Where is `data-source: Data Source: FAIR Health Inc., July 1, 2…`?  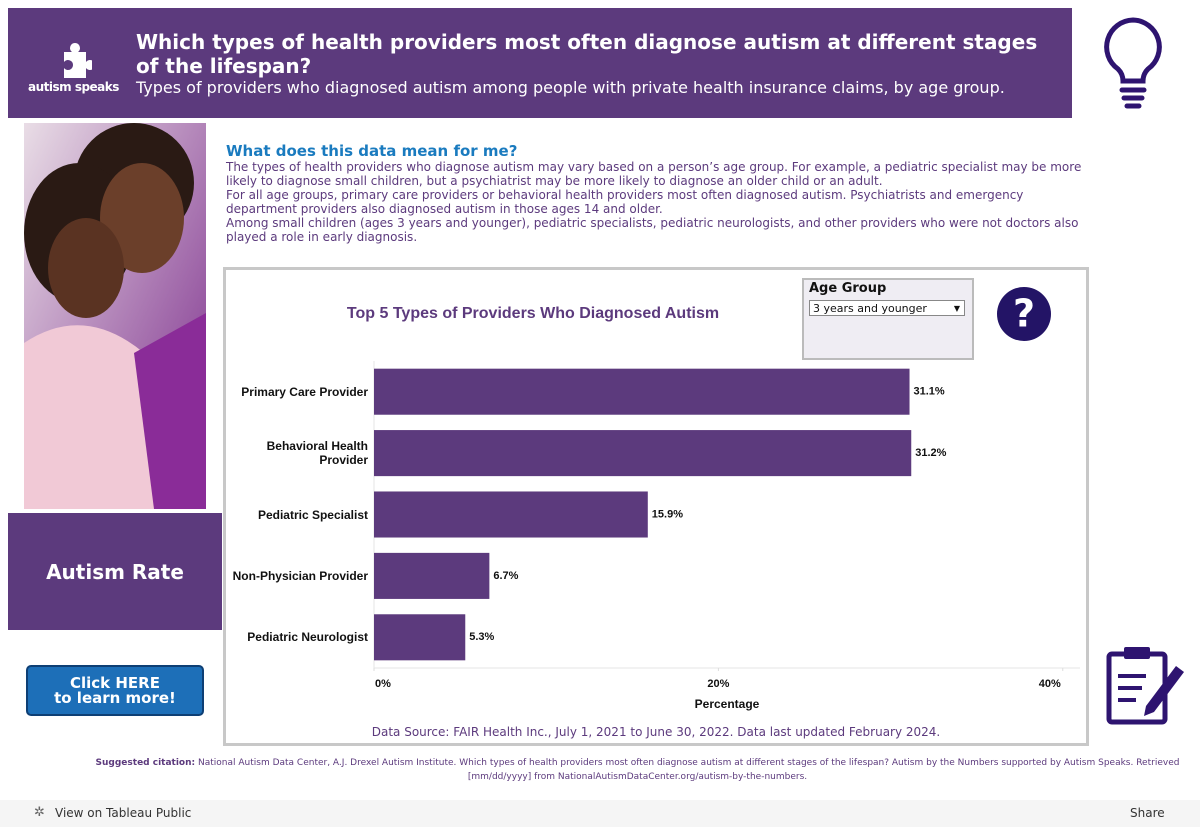
data-source: Data Source: FAIR Health Inc., July 1, 2… is located at coordinates (656, 732).